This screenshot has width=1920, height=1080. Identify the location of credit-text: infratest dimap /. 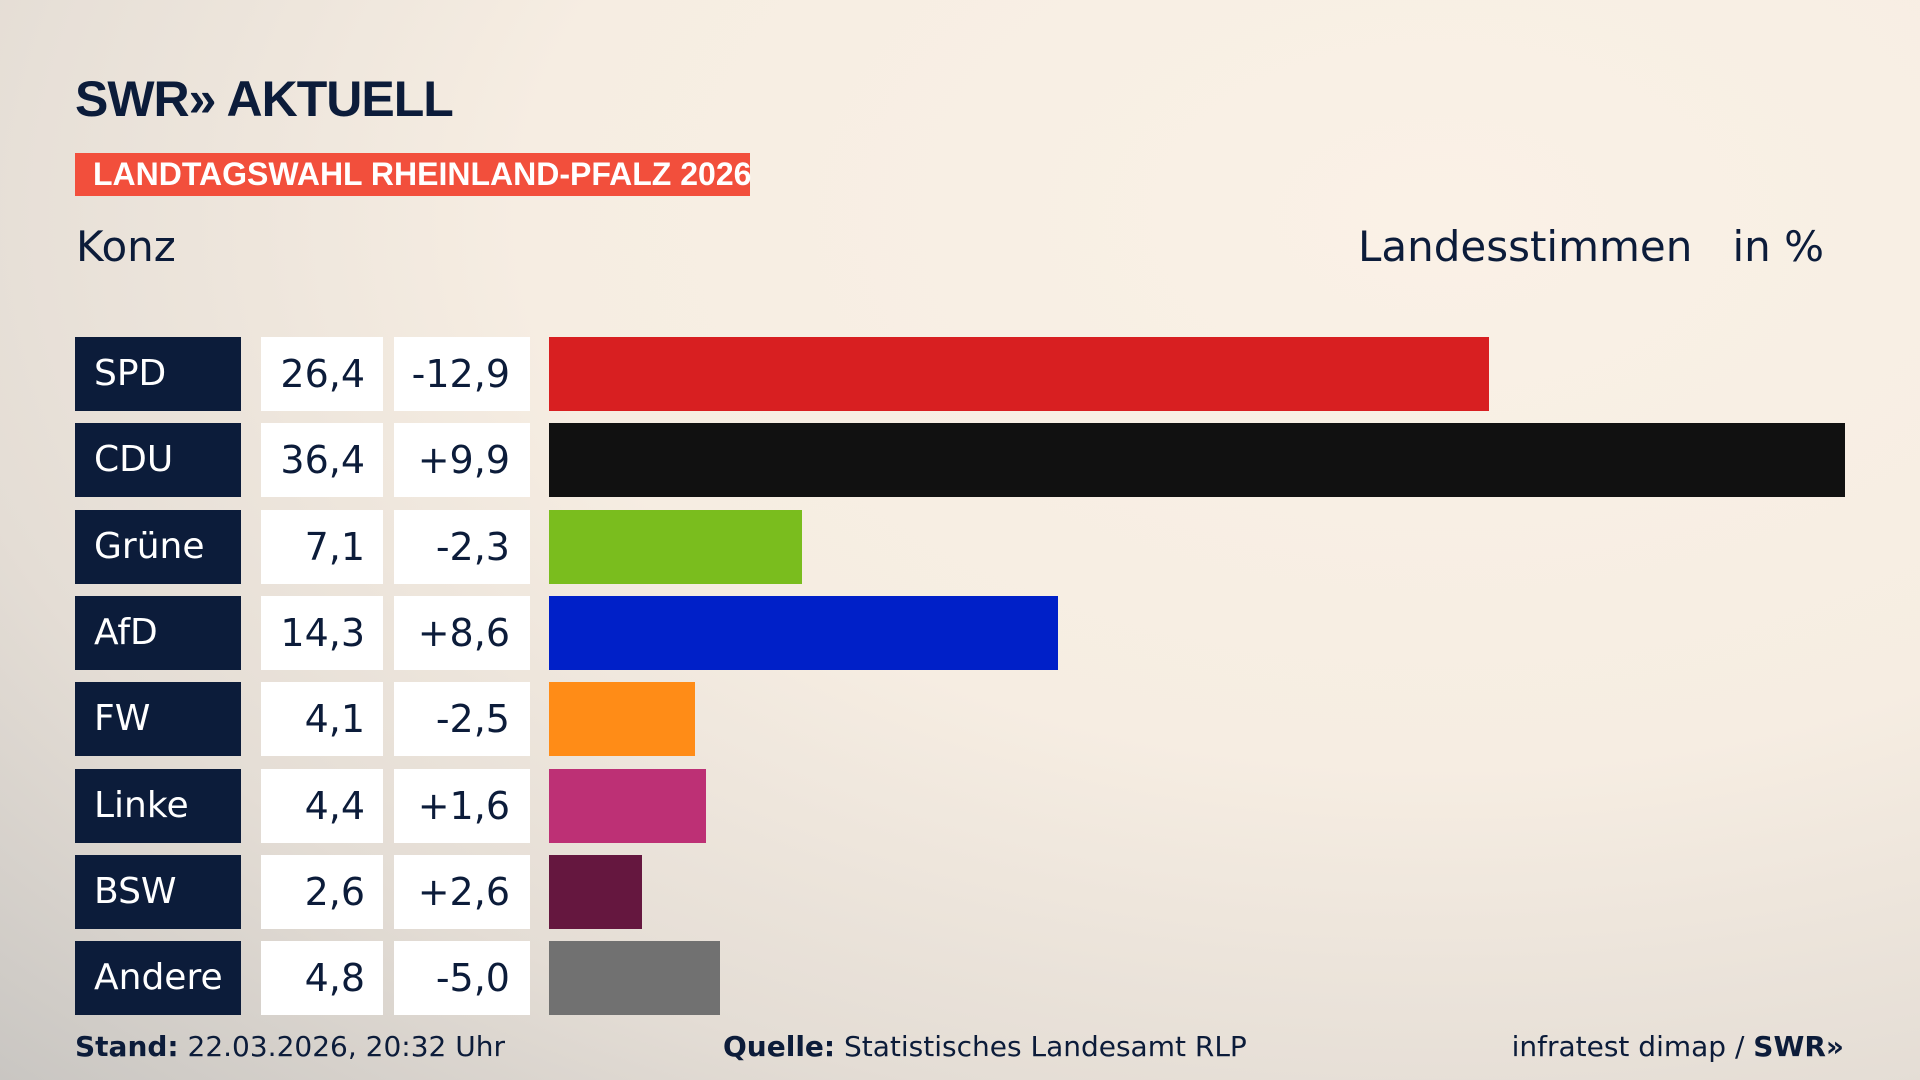
(1632, 1046).